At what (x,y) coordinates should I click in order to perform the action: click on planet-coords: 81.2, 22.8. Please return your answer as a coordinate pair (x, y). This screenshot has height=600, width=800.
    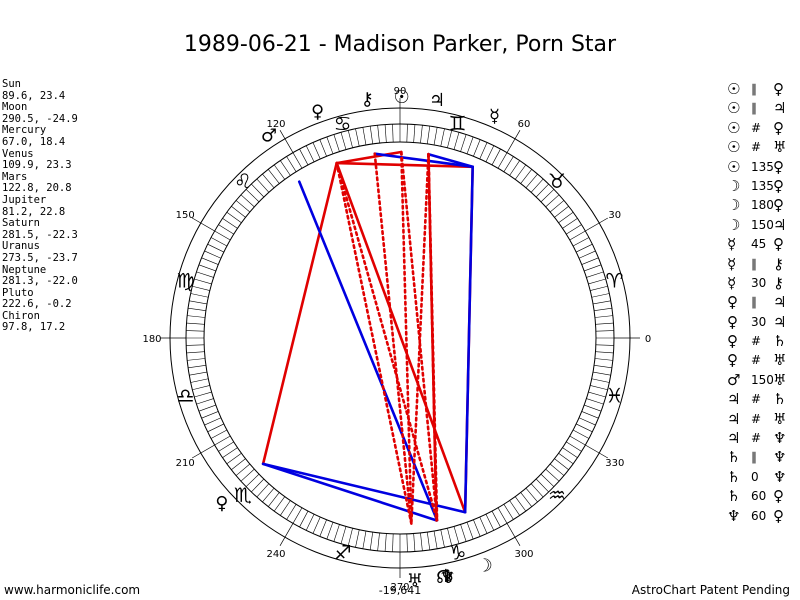
    Looking at the image, I should click on (34, 211).